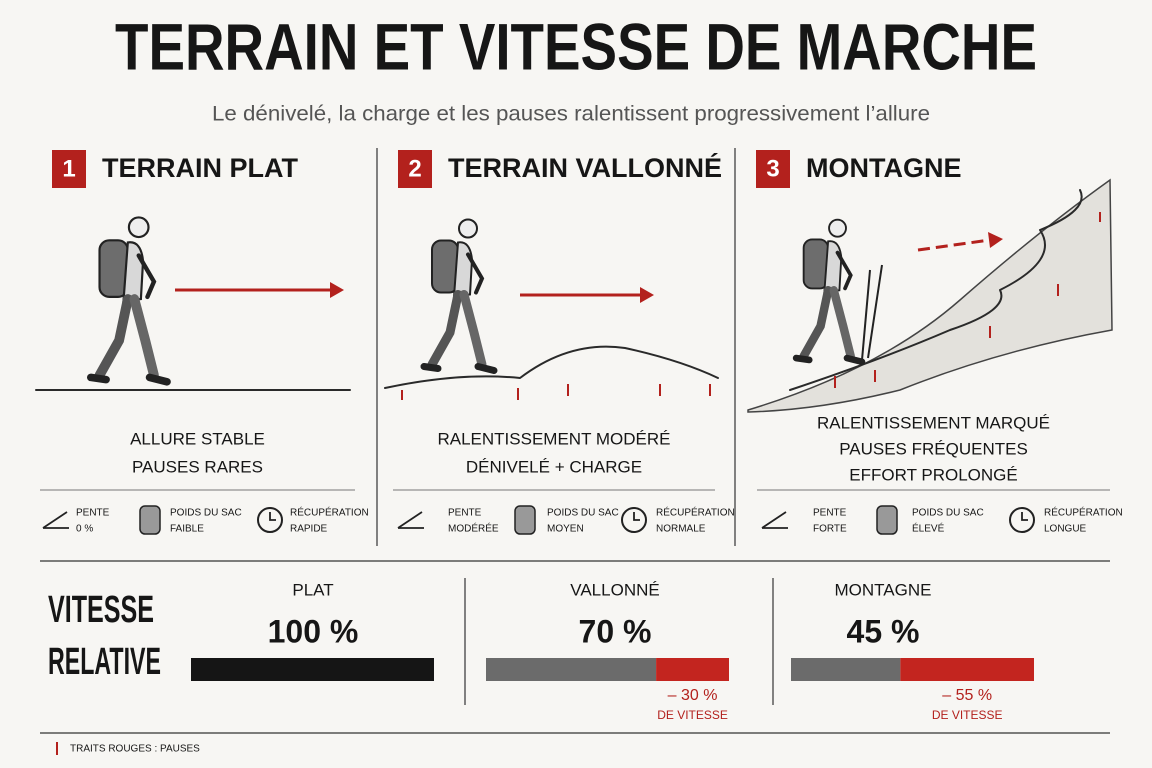 The width and height of the screenshot is (1152, 768). I want to click on panel-title: TERRAIN PLAT, so click(200, 168).